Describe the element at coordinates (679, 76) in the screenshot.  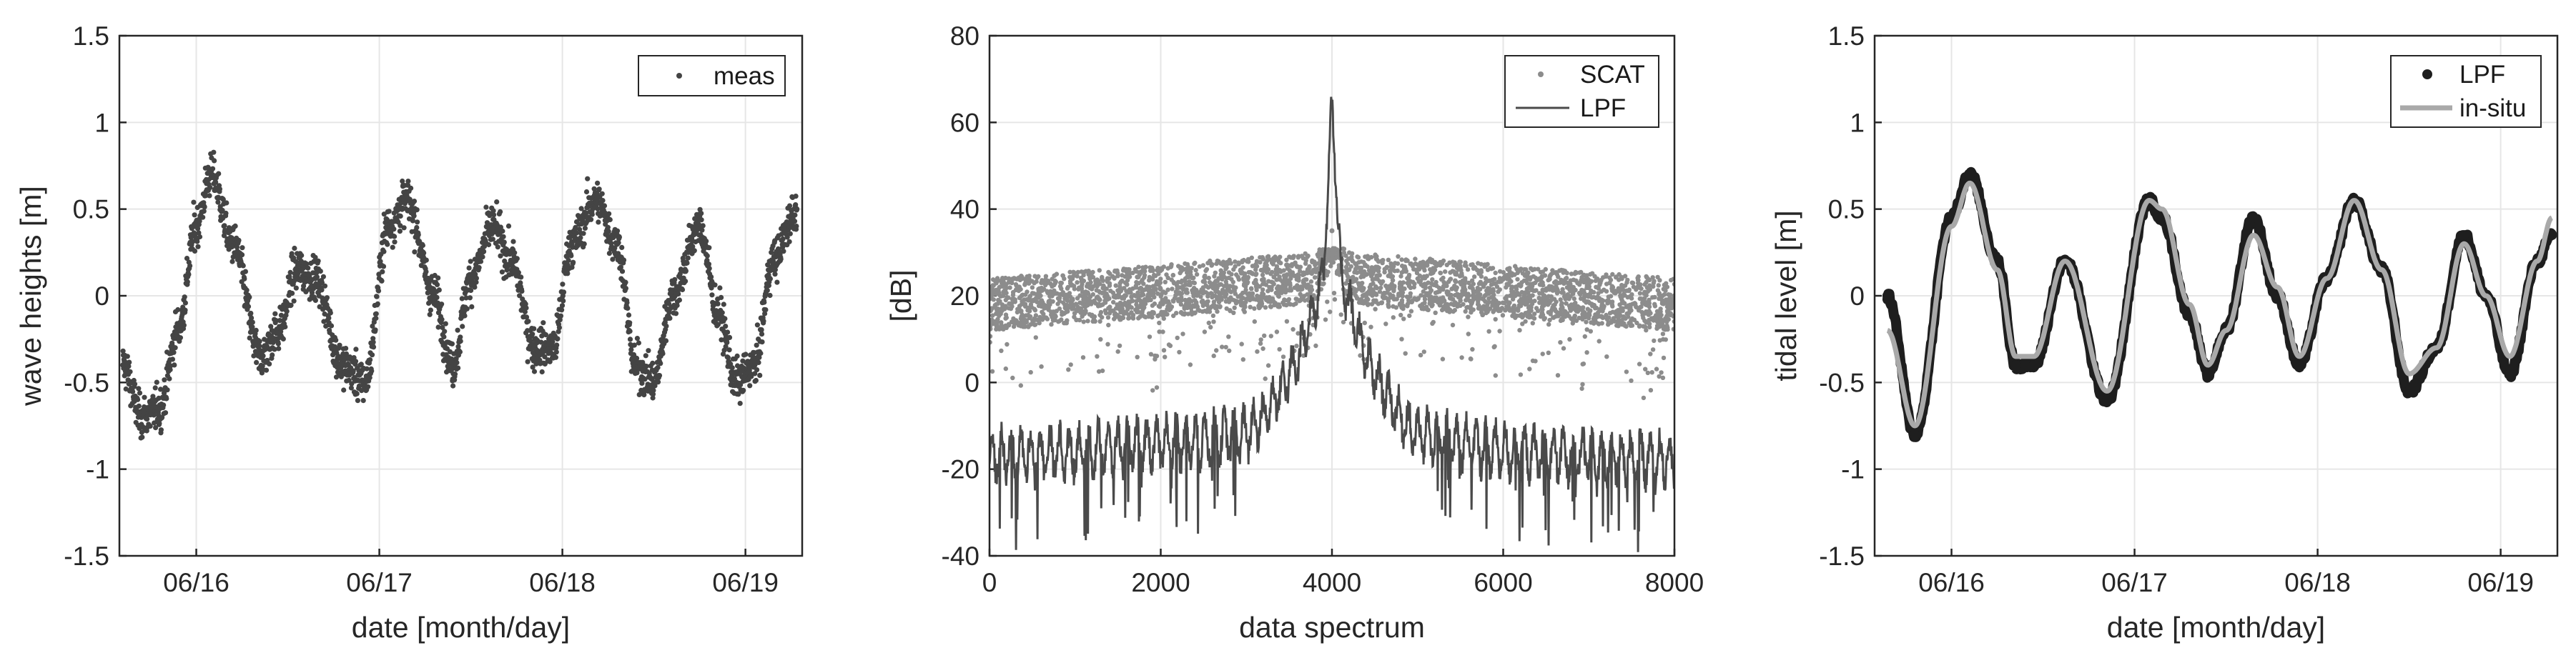
I see `legend-marker-meas` at that location.